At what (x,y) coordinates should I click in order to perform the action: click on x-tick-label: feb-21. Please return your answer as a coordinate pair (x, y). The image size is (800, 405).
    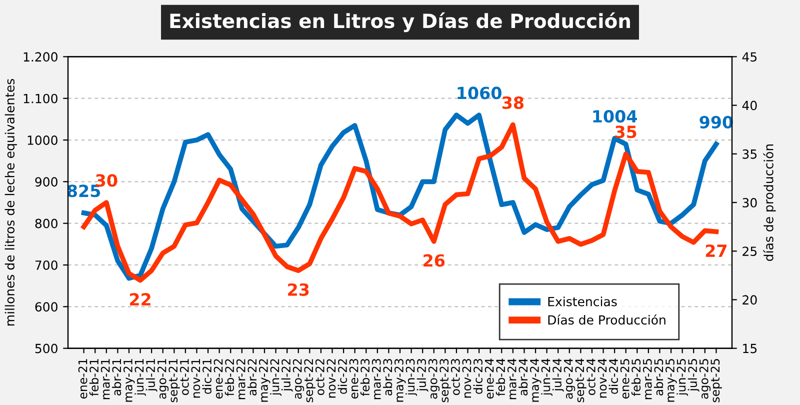
    Looking at the image, I should click on (94, 377).